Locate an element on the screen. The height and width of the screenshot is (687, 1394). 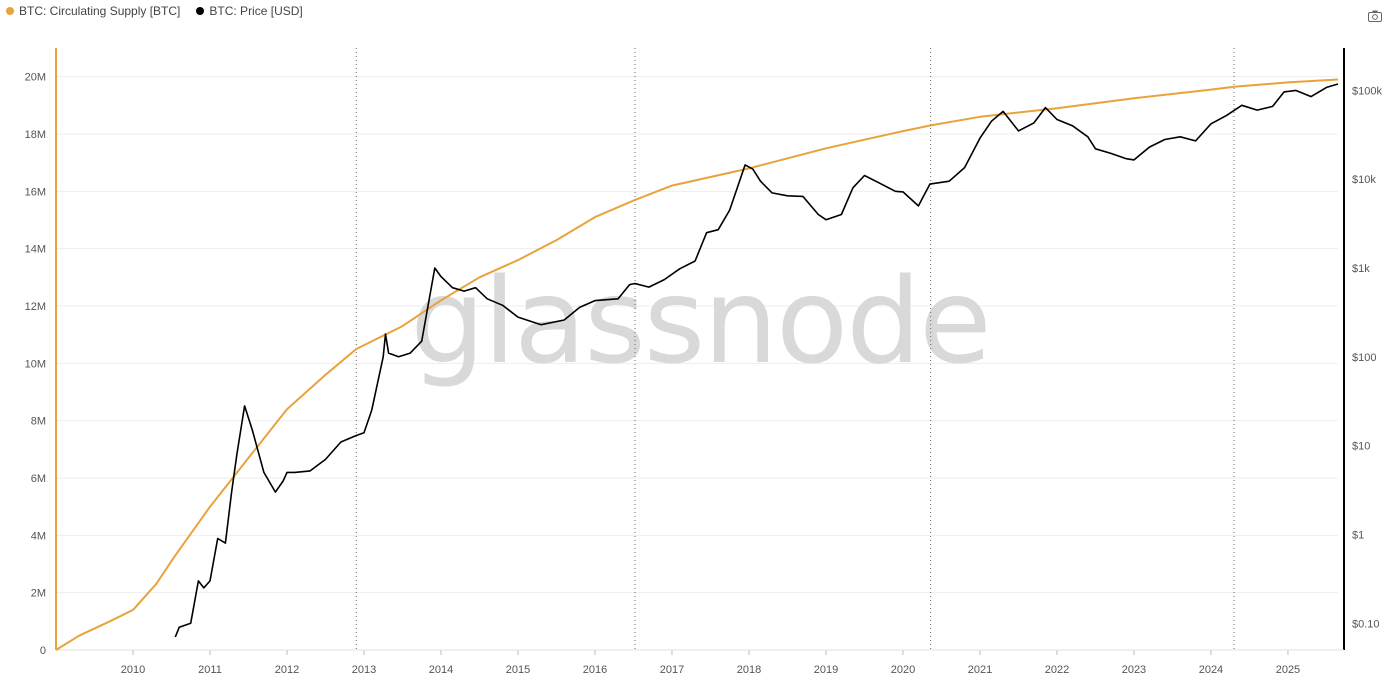
y-left-tick-label: 4M is located at coordinates (38, 536).